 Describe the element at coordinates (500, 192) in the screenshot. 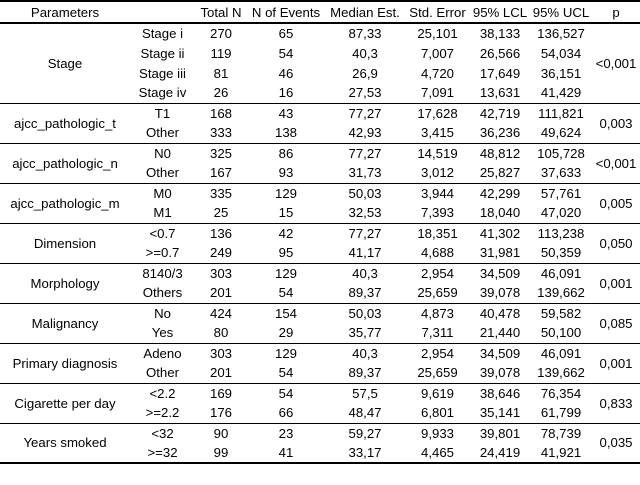

I see `cell-lcl-95: 42,299` at that location.